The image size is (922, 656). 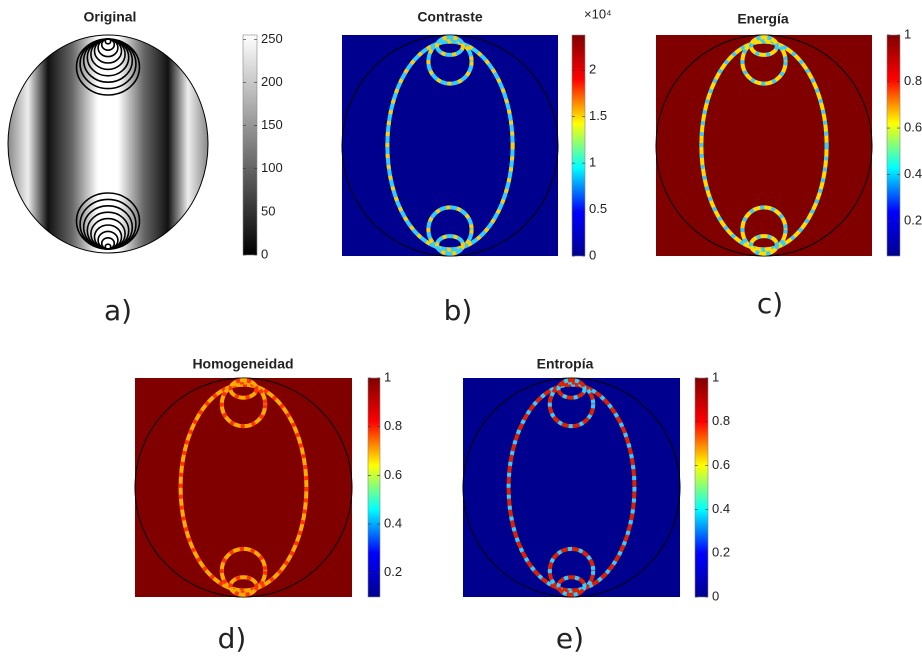 I want to click on colorbar-tick-label: 200, so click(x=272, y=81).